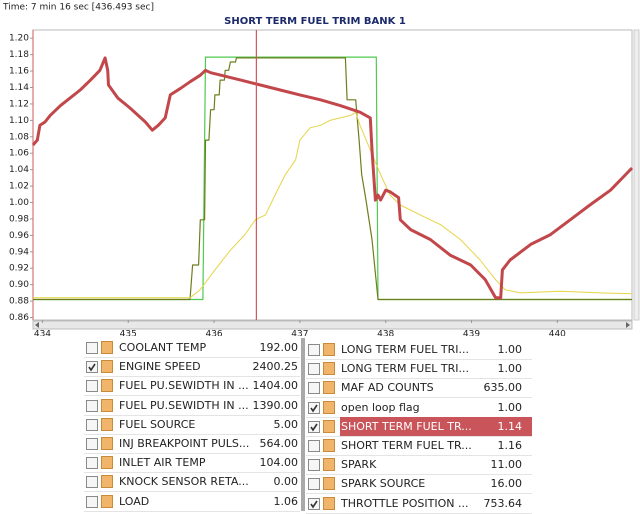  I want to click on param-value: 0.00, so click(286, 482).